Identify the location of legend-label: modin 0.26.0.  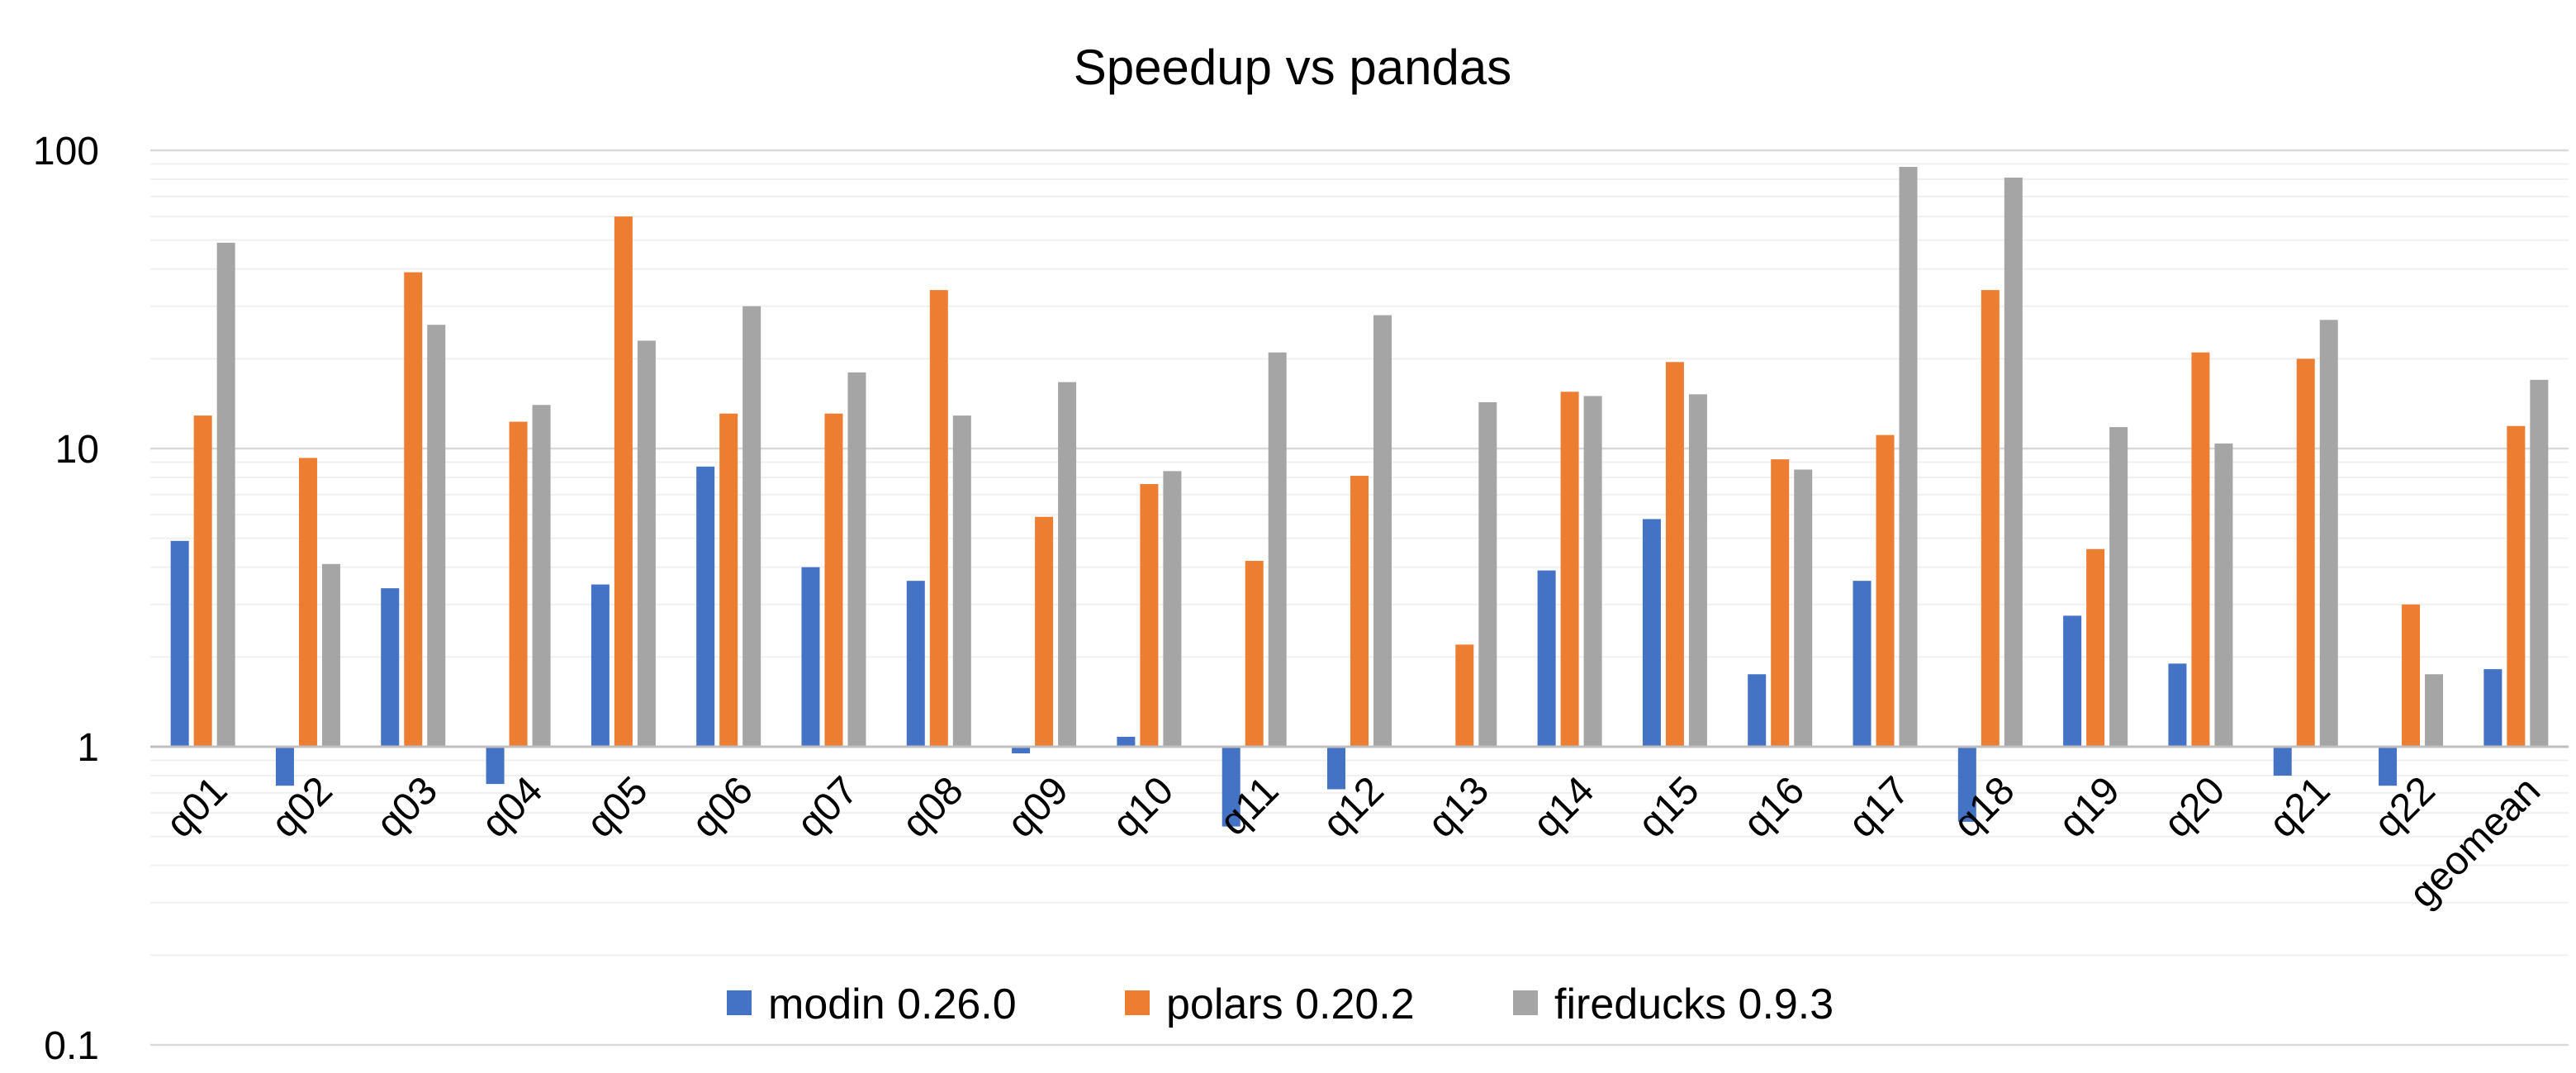
(893, 1004).